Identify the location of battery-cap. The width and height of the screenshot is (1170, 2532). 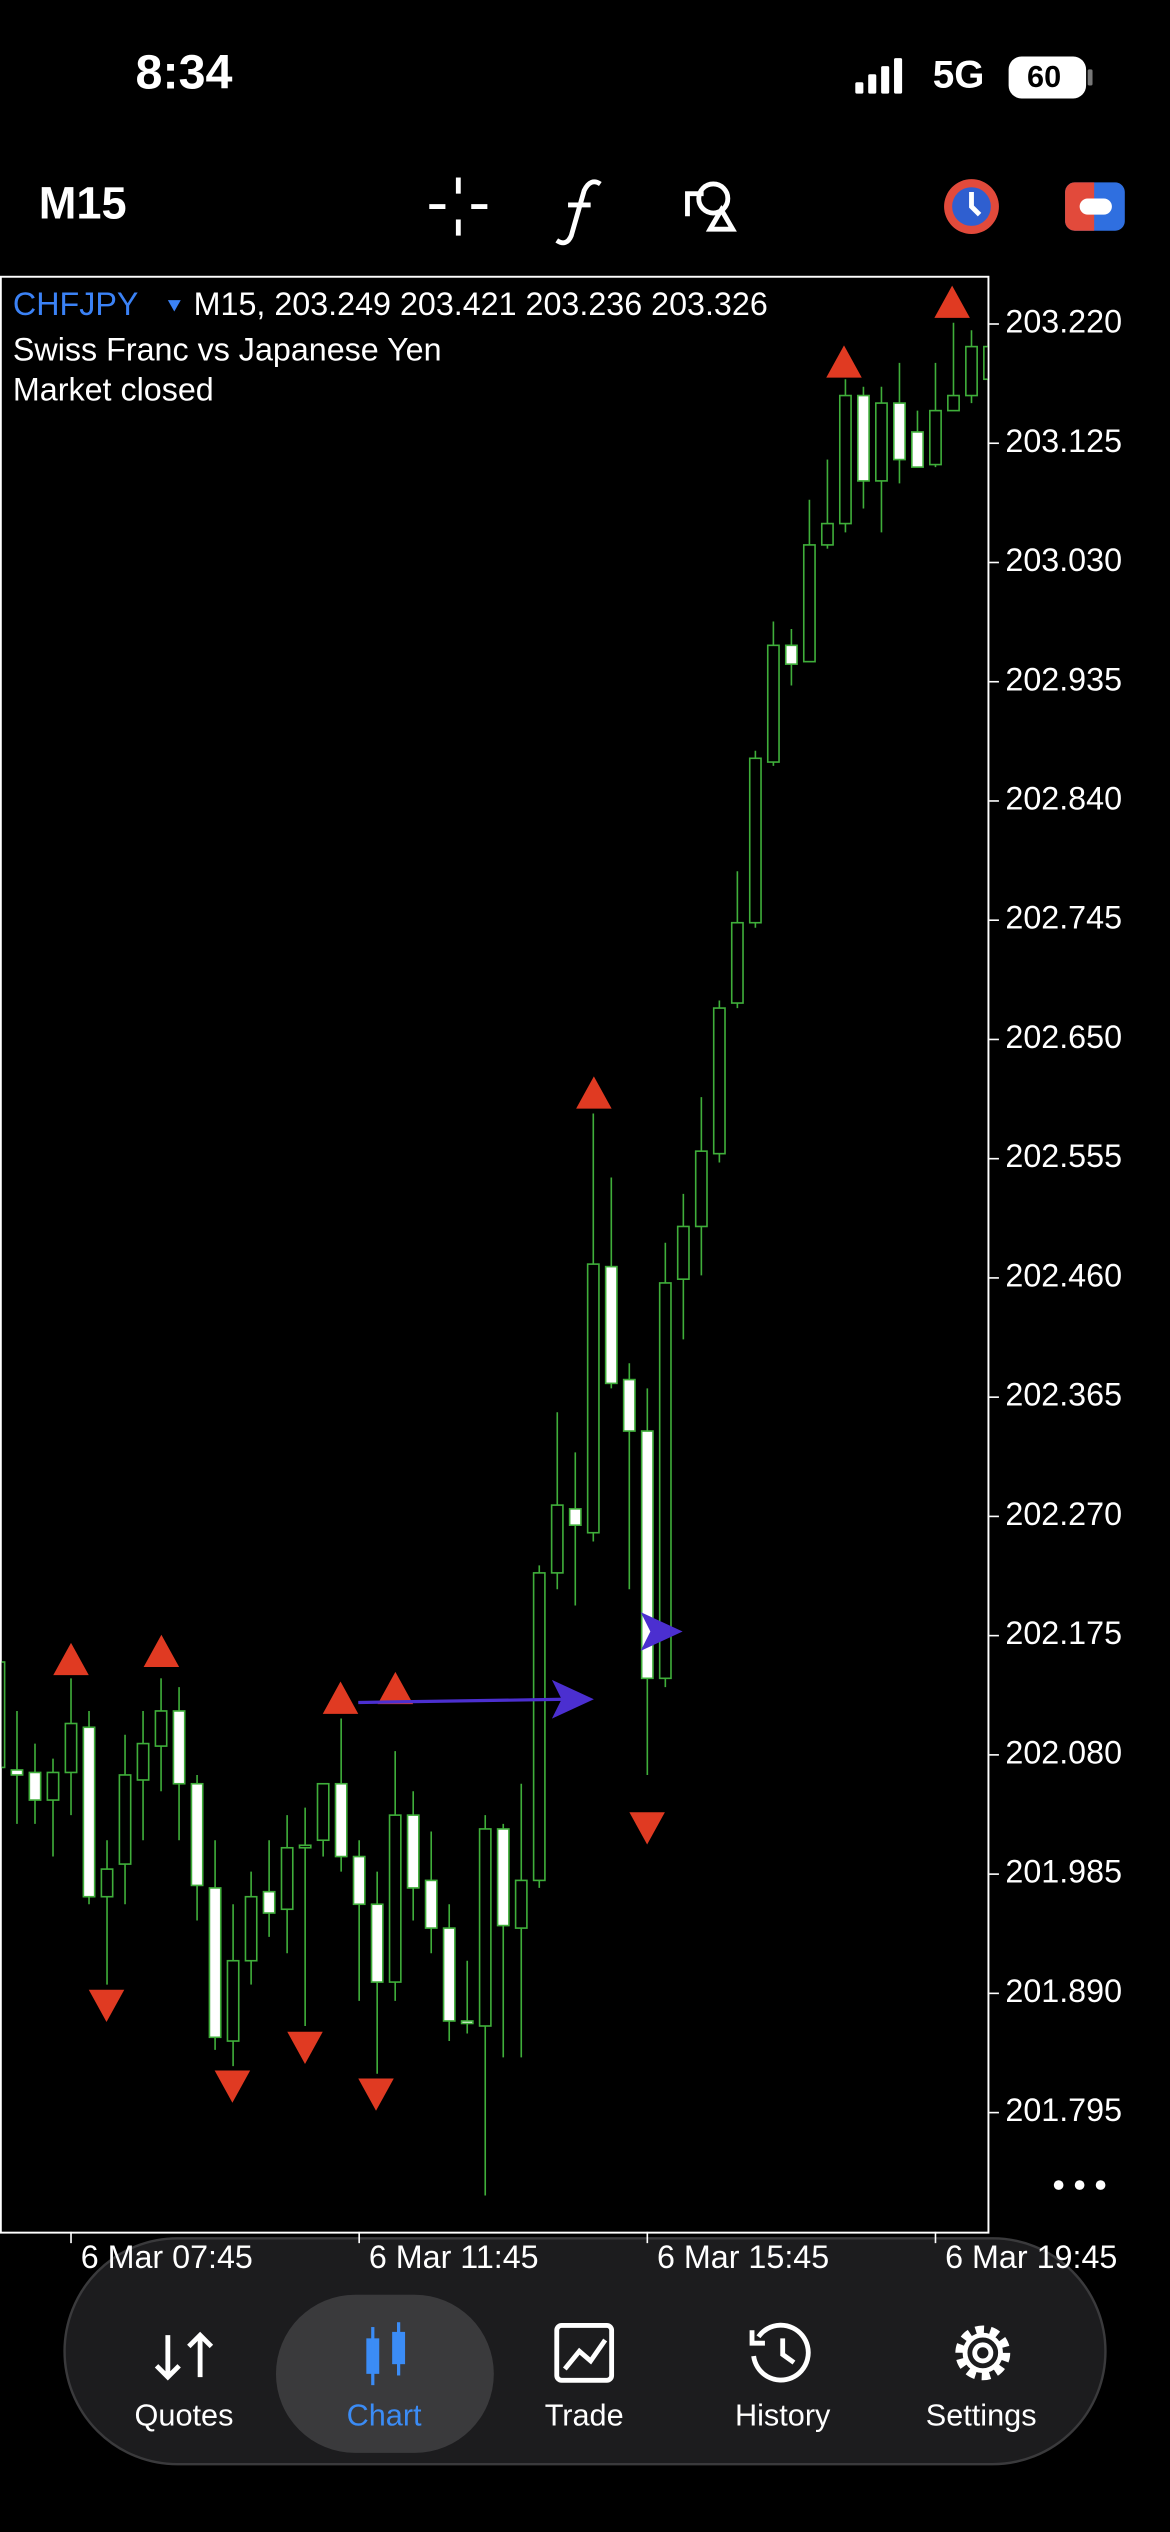
(1090, 77).